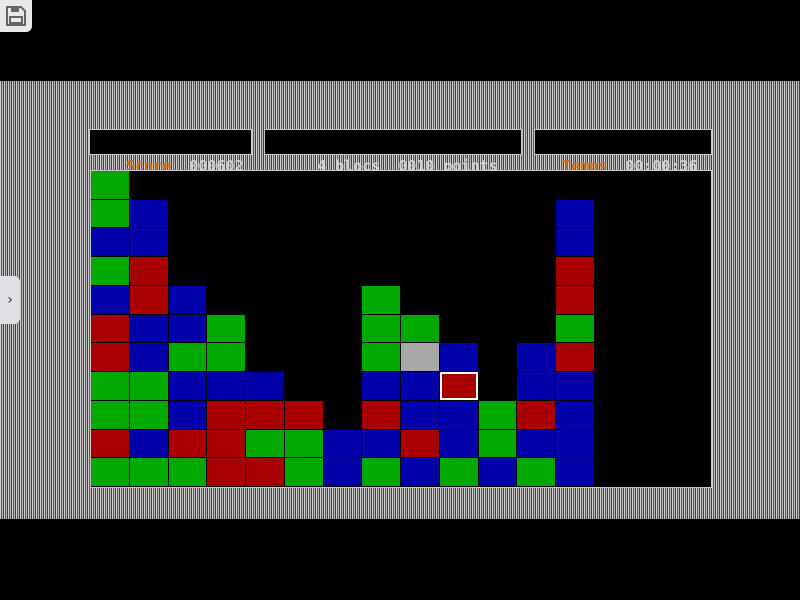 This screenshot has height=600, width=800. Describe the element at coordinates (170, 152) in the screenshot. I see `score-panel: Score 000602` at that location.